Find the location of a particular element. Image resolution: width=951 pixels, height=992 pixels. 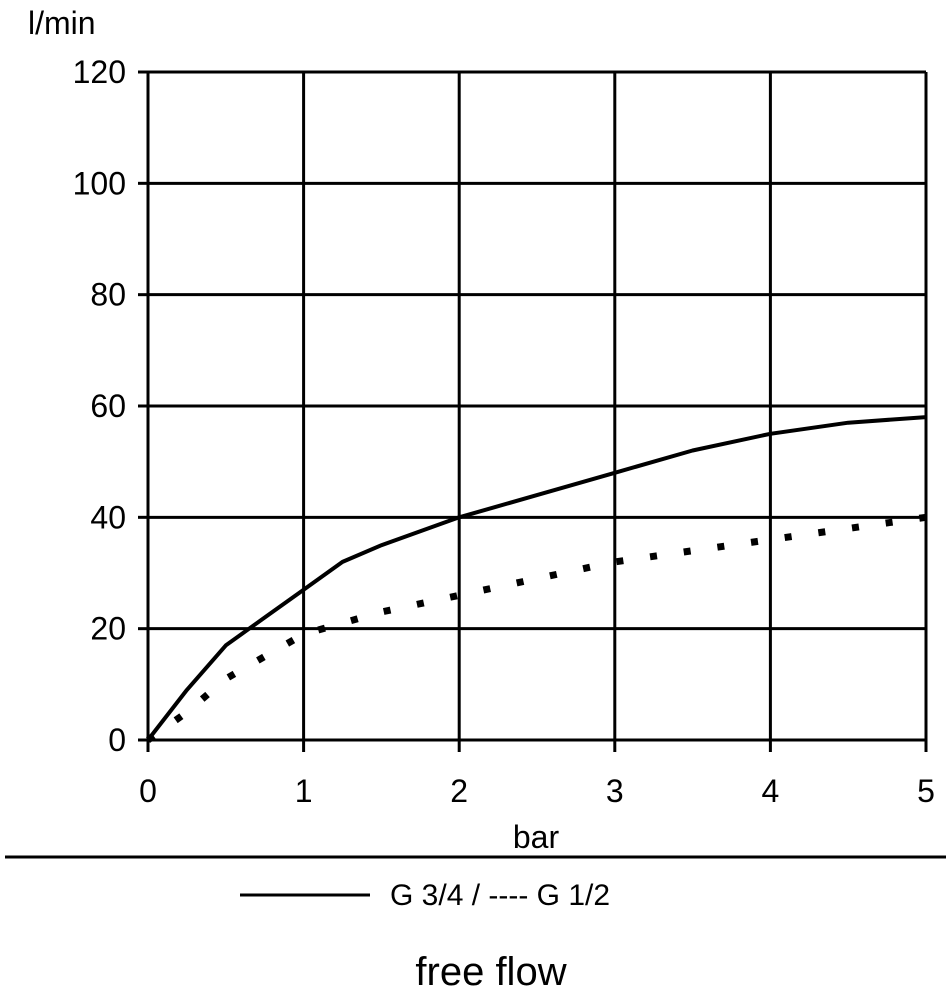

caption: free flow is located at coordinates (490, 971).